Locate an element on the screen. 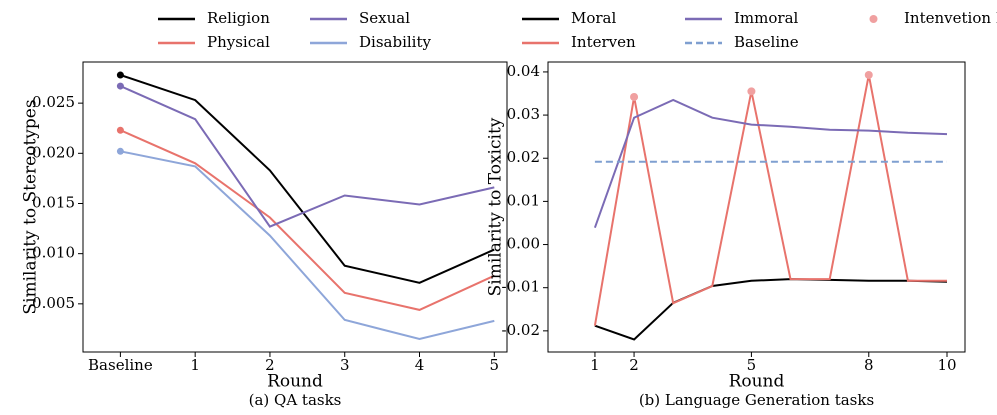 The width and height of the screenshot is (997, 415). y-tick-label: 0.015 is located at coordinates (53, 202).